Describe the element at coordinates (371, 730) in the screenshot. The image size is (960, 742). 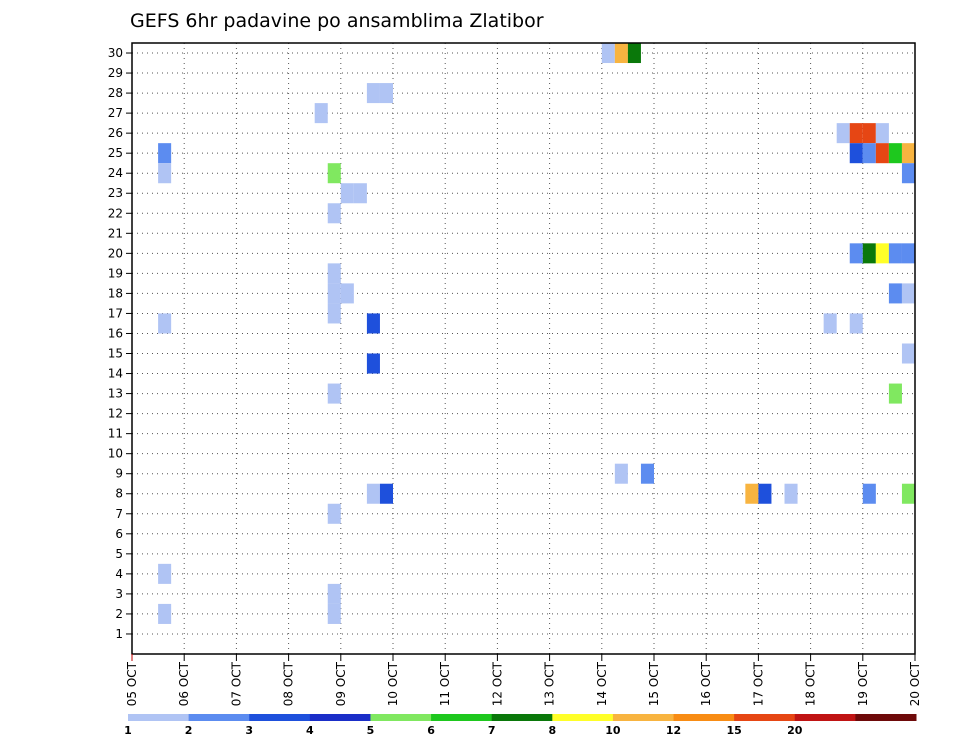
I see `colorbar-label: 5` at that location.